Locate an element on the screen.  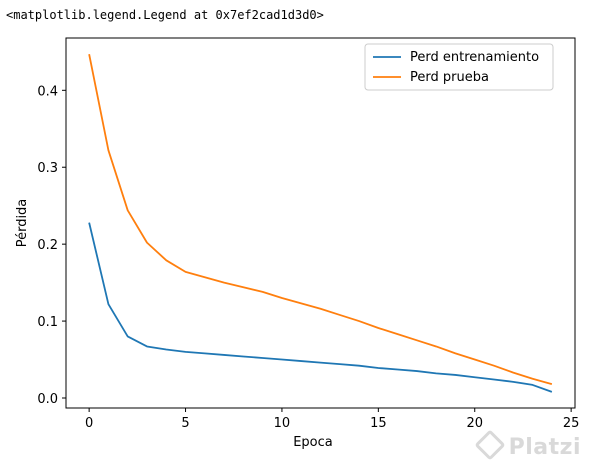
y-tick-label: 0.0 is located at coordinates (47, 399).